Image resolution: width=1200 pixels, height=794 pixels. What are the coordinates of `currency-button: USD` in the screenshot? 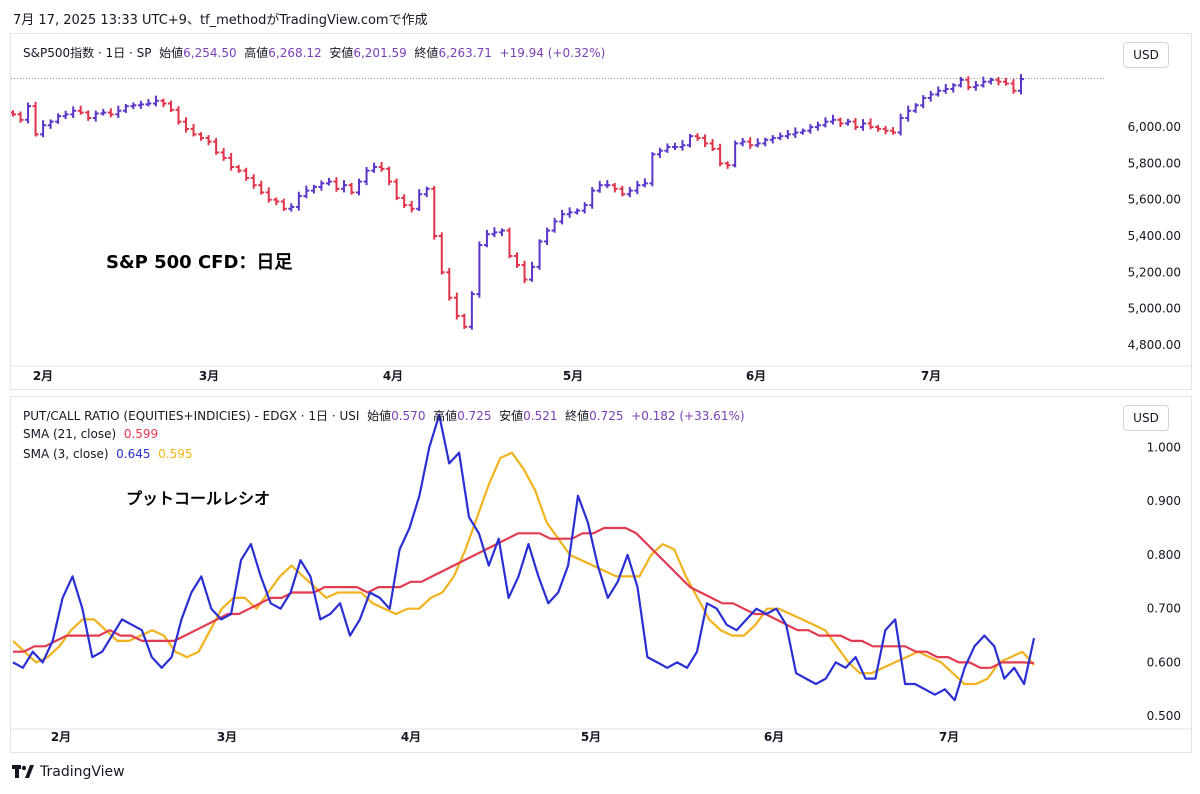 It's located at (1146, 55).